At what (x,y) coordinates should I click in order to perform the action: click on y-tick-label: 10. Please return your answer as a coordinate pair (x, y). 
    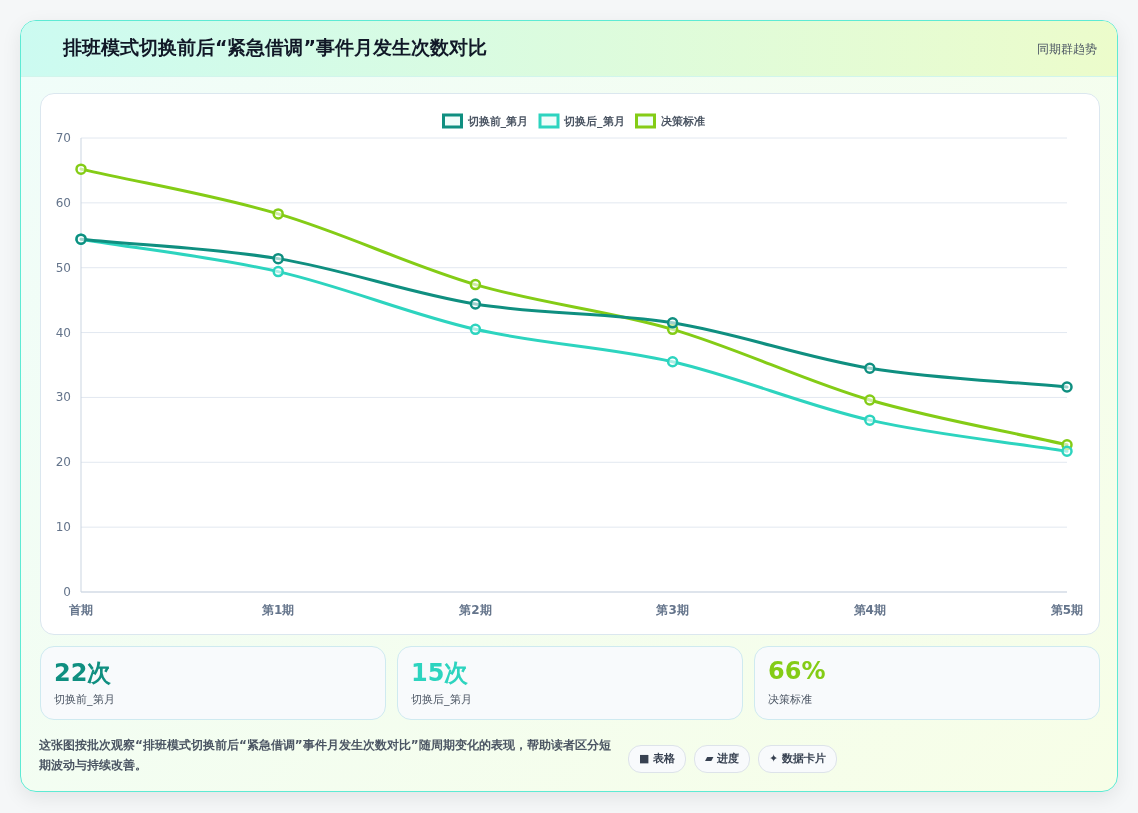
    Looking at the image, I should click on (63, 527).